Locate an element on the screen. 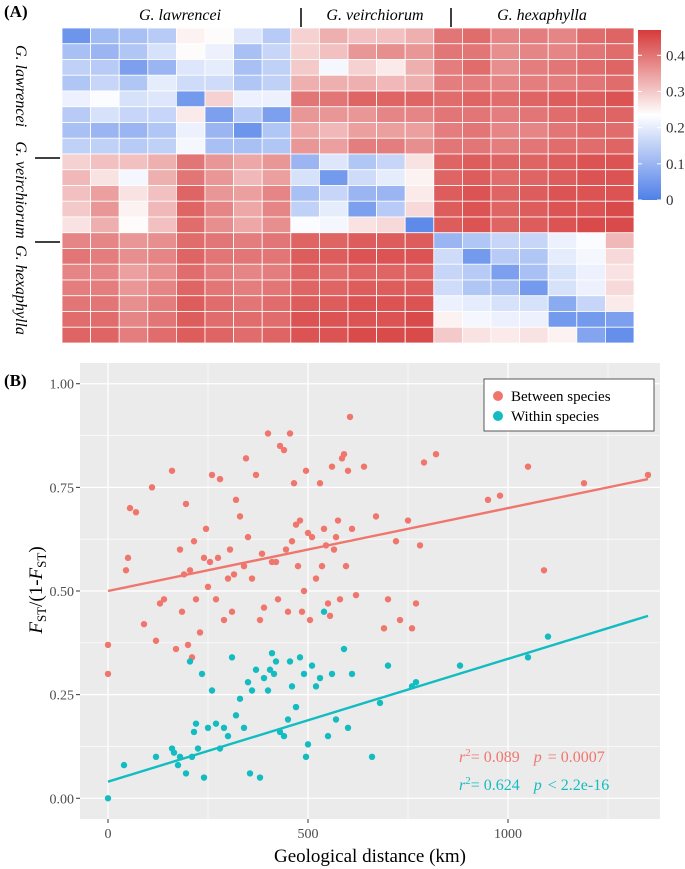  scatter-legend: Between species Within species is located at coordinates (569, 405).